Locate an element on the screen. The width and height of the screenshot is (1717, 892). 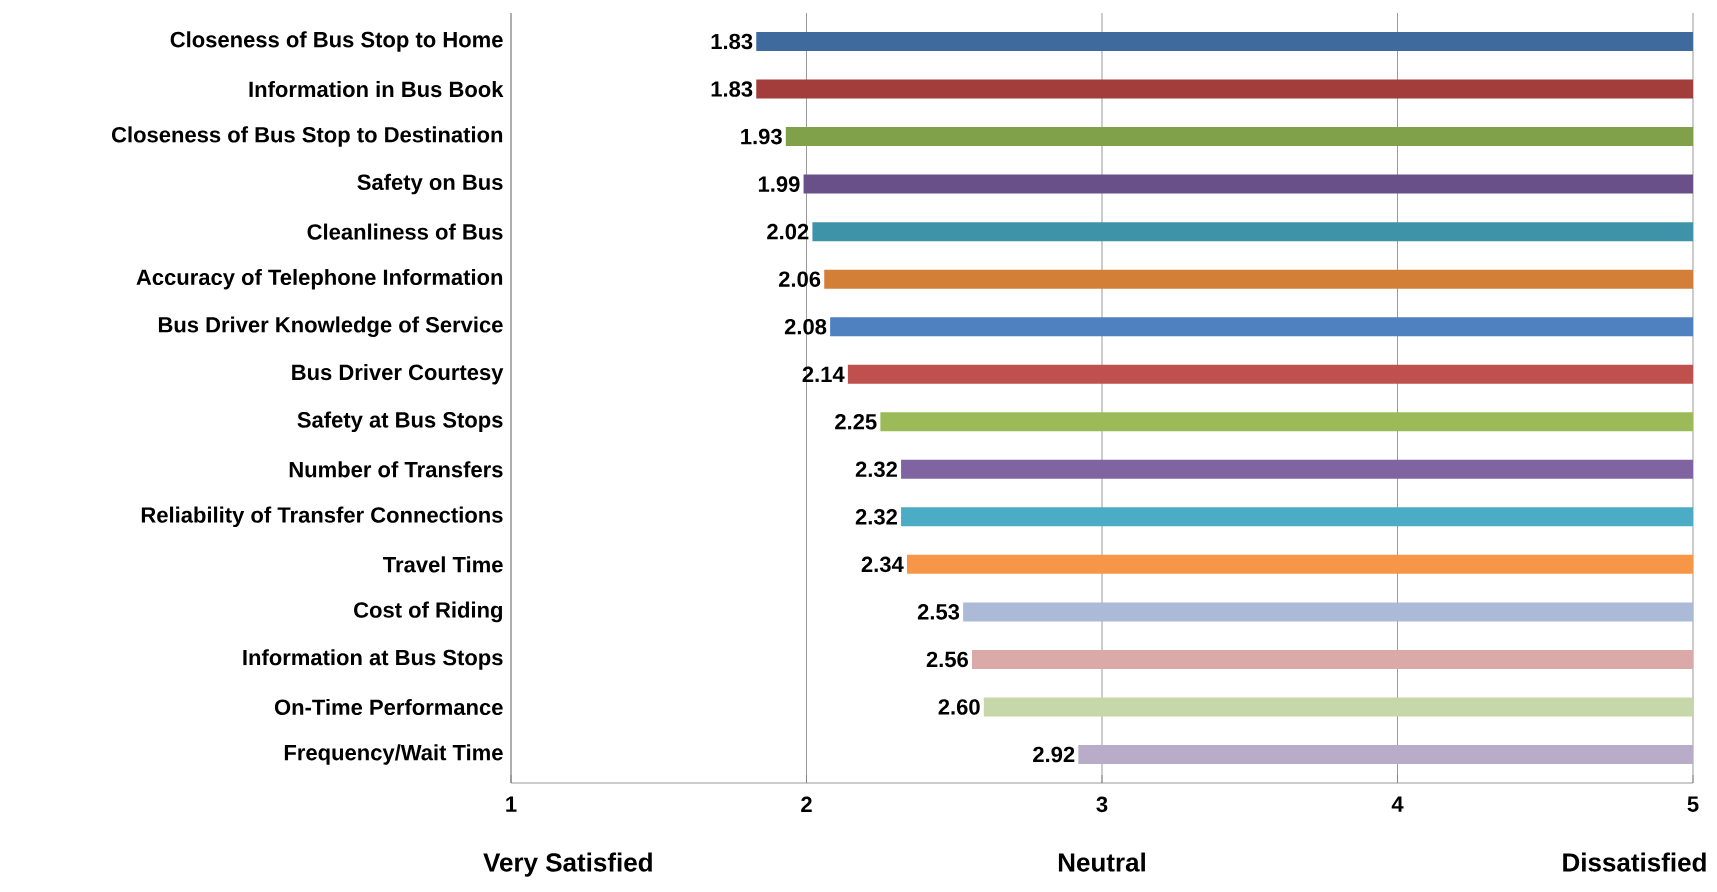
data-label: 2.92 is located at coordinates (1054, 754).